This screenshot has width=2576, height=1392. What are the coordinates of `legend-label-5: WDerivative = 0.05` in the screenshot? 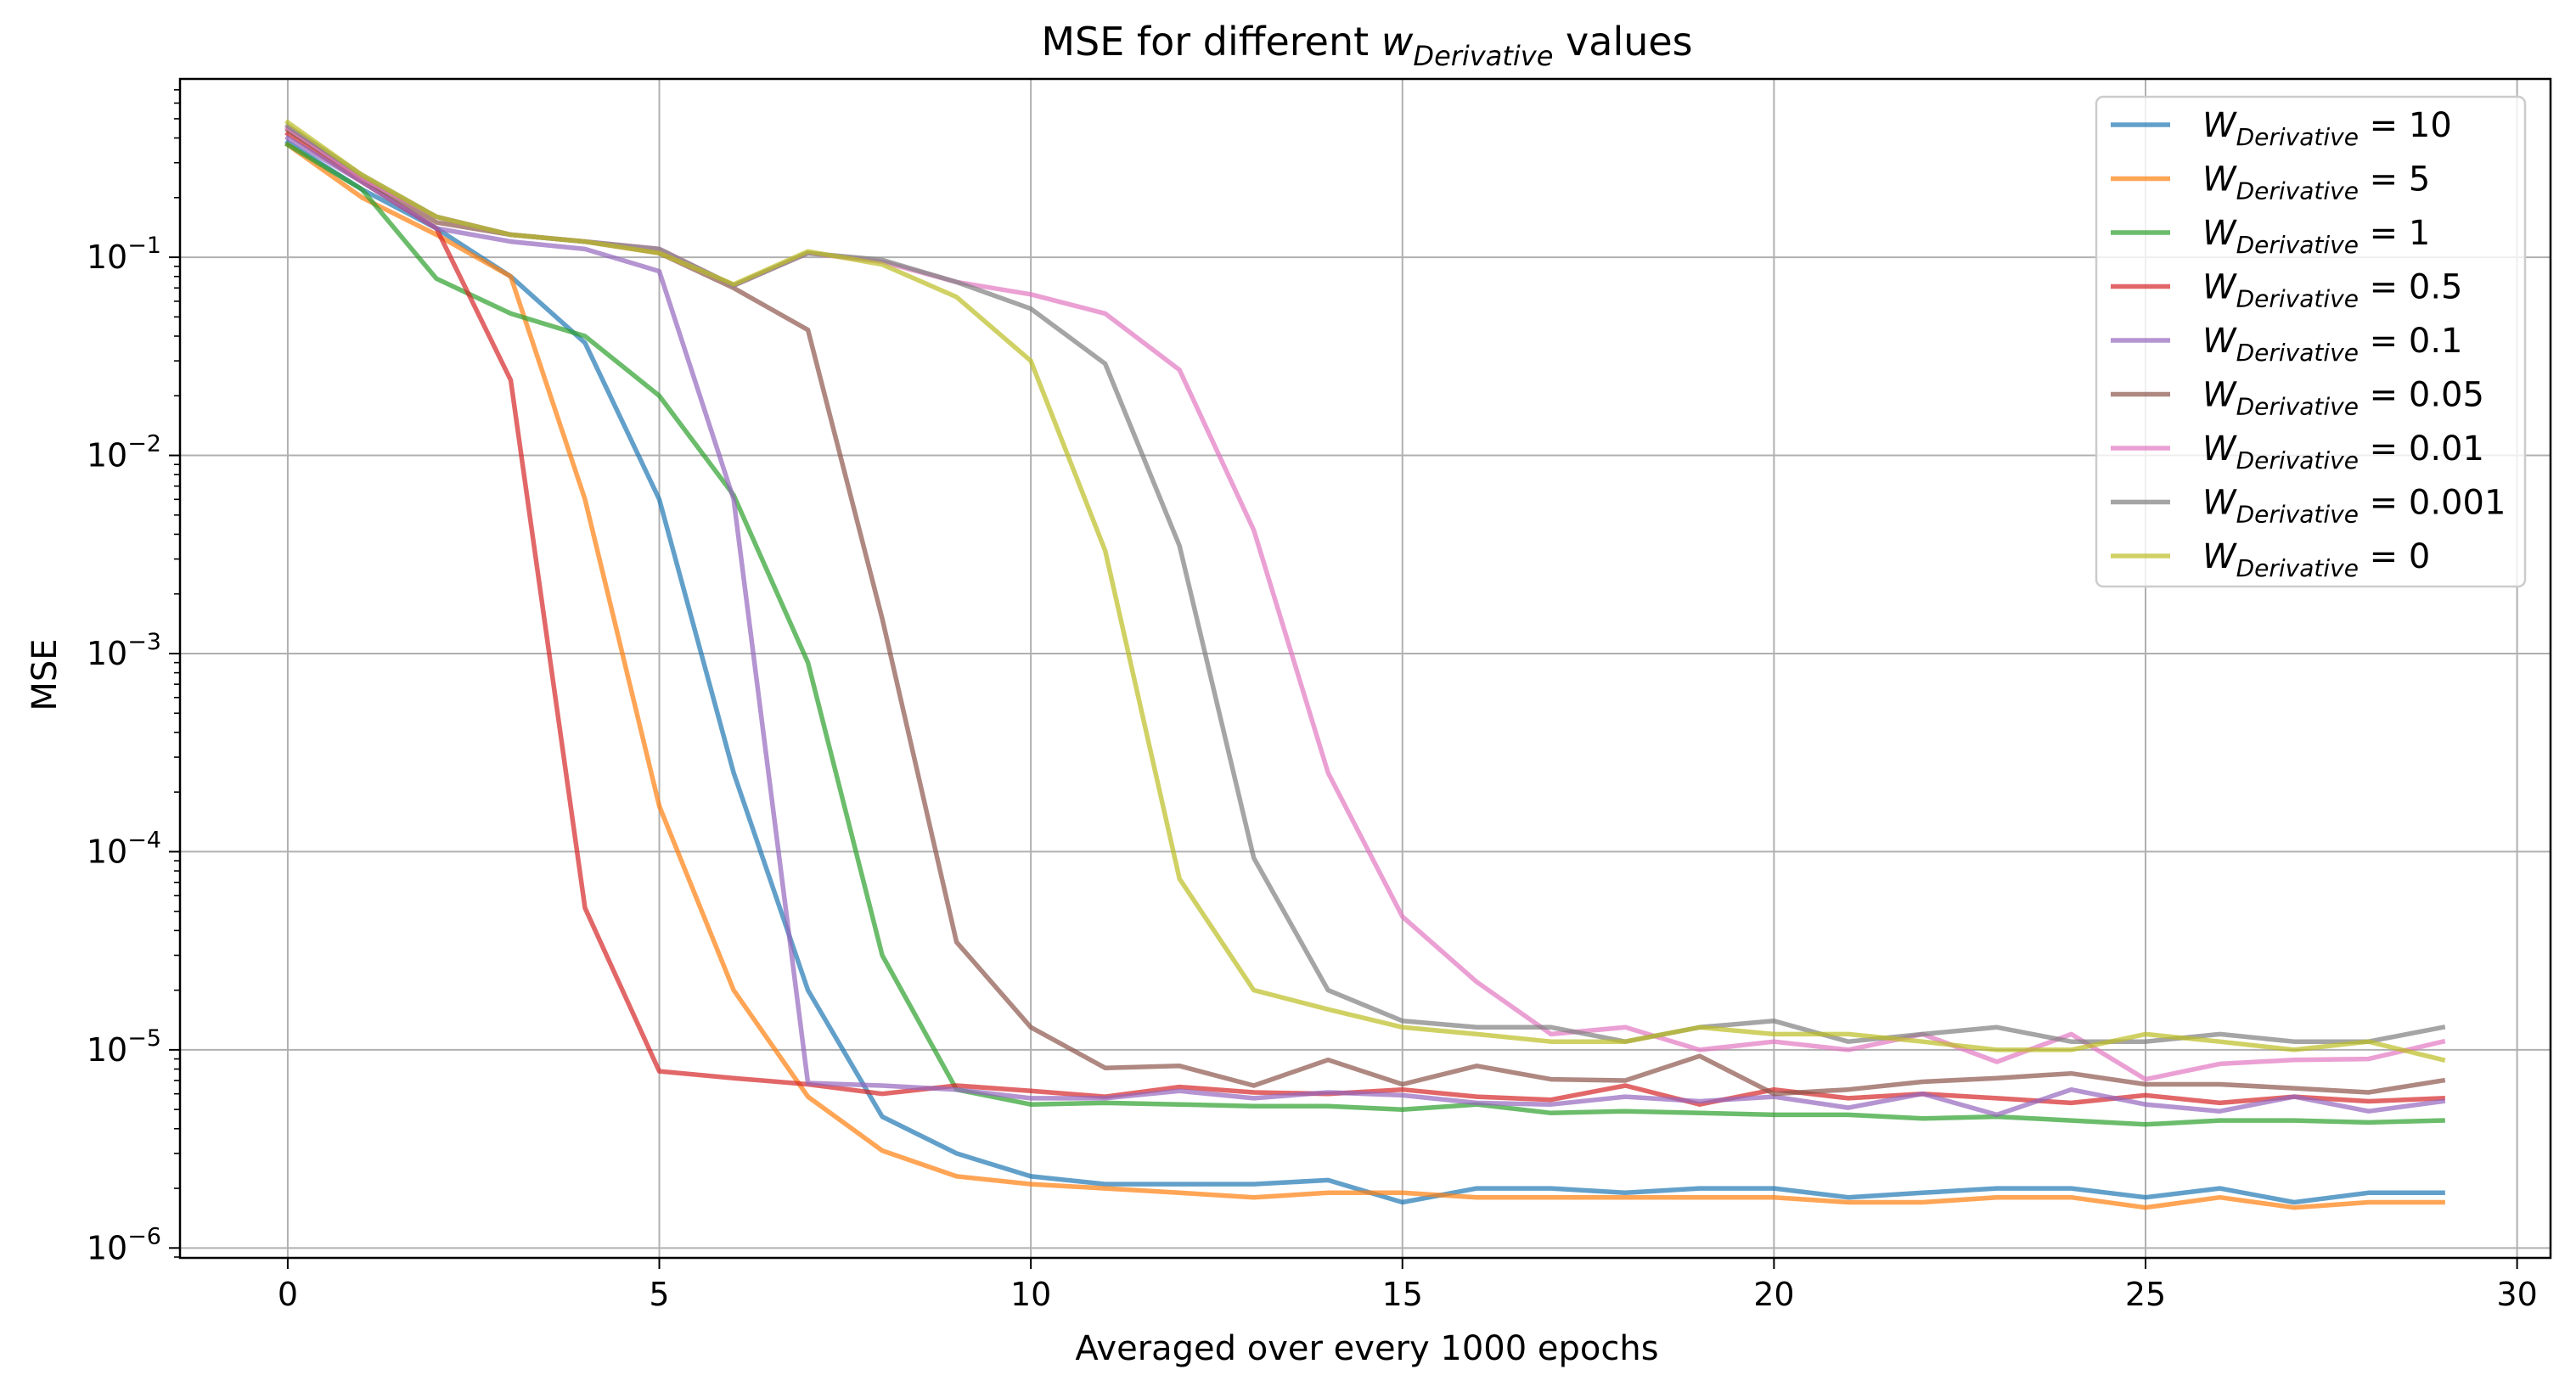 It's located at (2343, 398).